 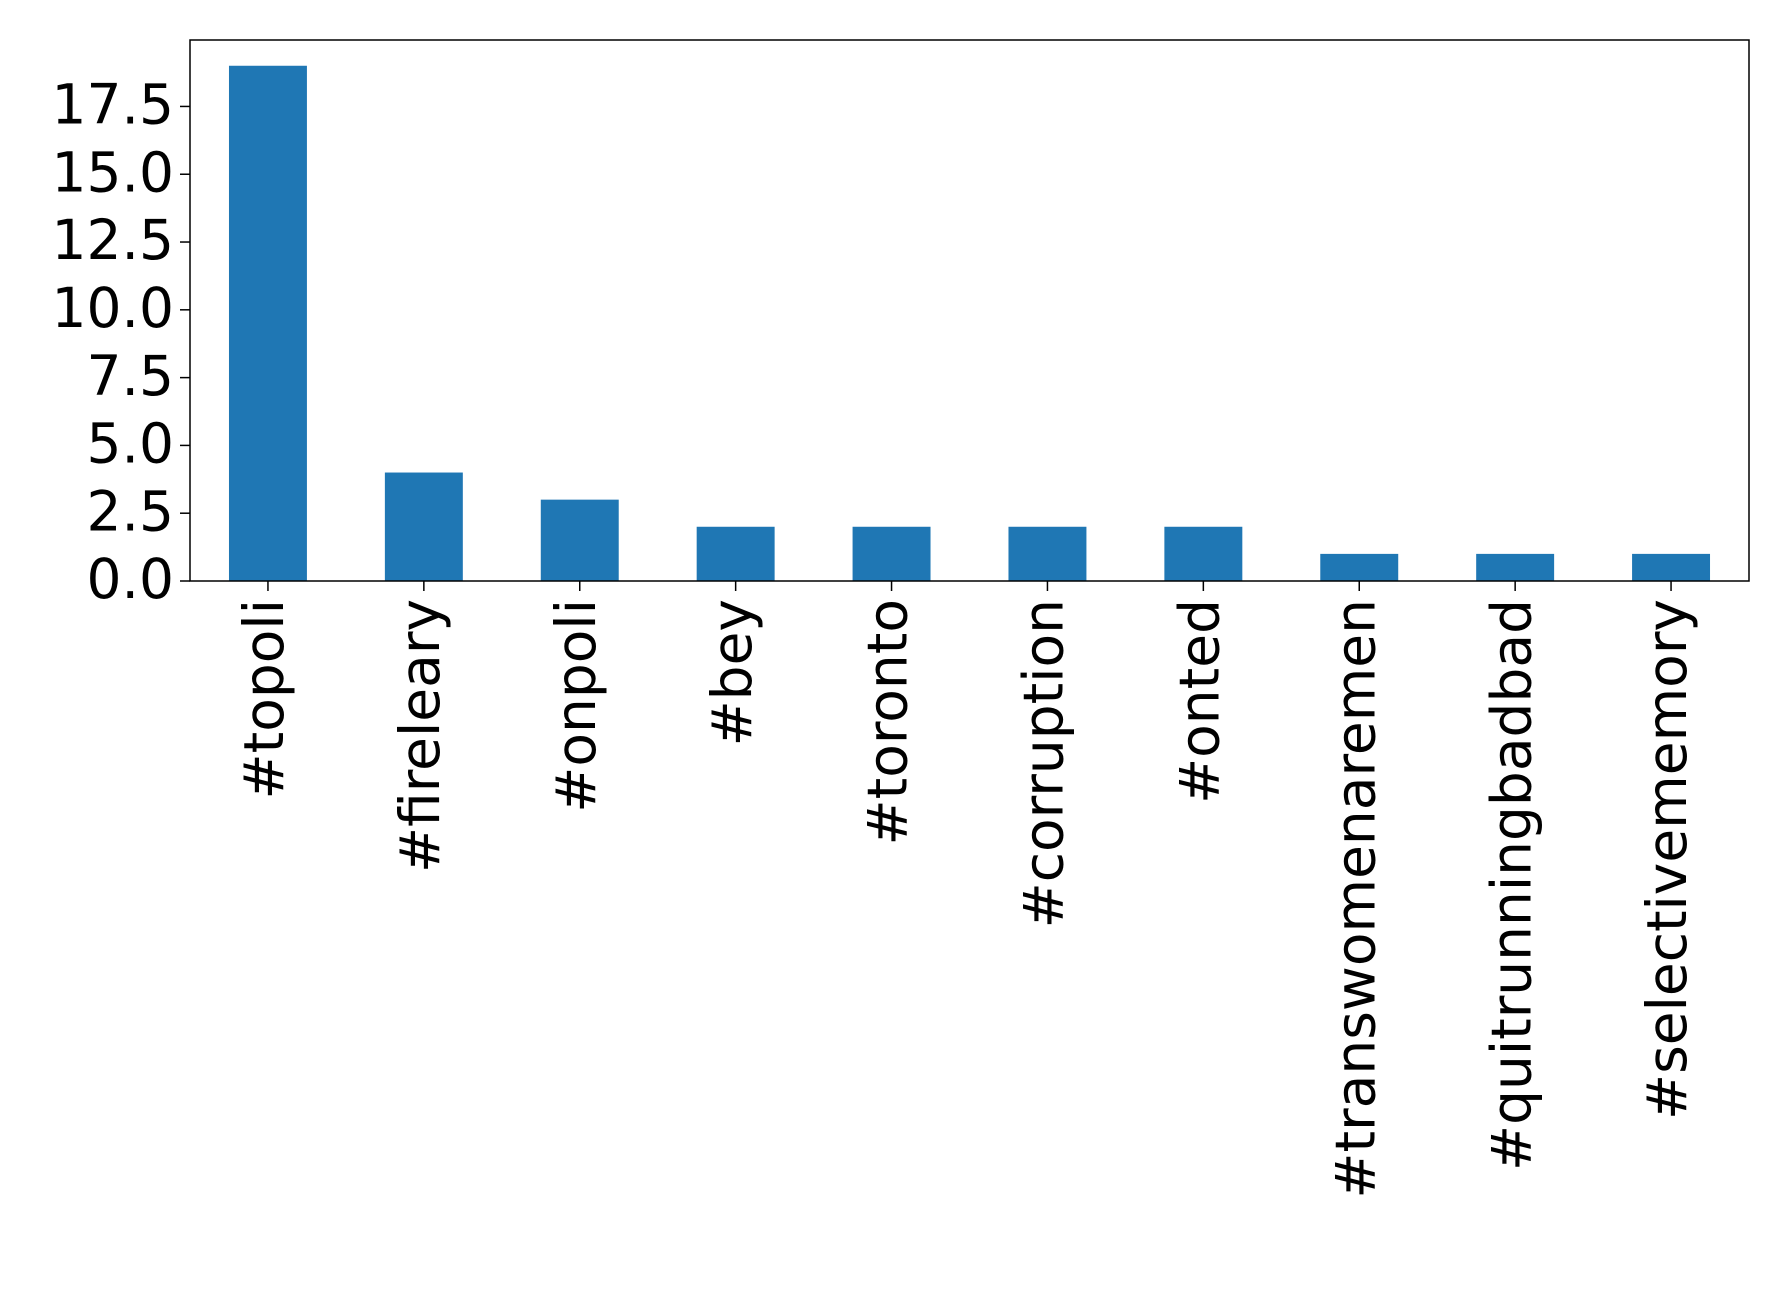 I want to click on y-tick-label: 10.0, so click(x=113, y=308).